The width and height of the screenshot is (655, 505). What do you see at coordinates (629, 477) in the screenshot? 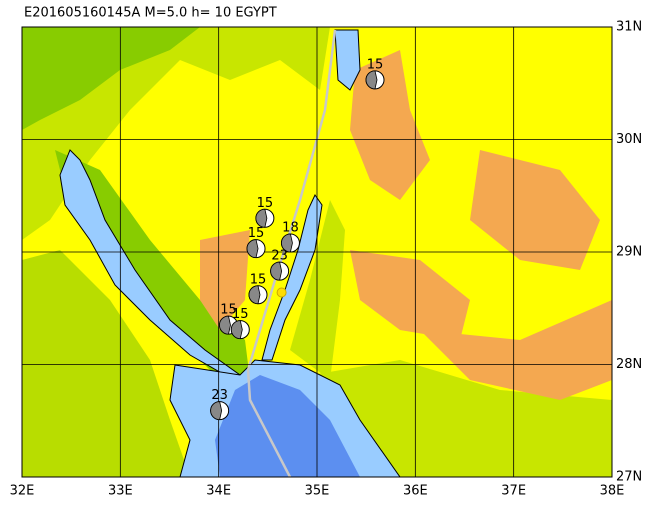
I see `y-tick-label: 27N` at bounding box center [629, 477].